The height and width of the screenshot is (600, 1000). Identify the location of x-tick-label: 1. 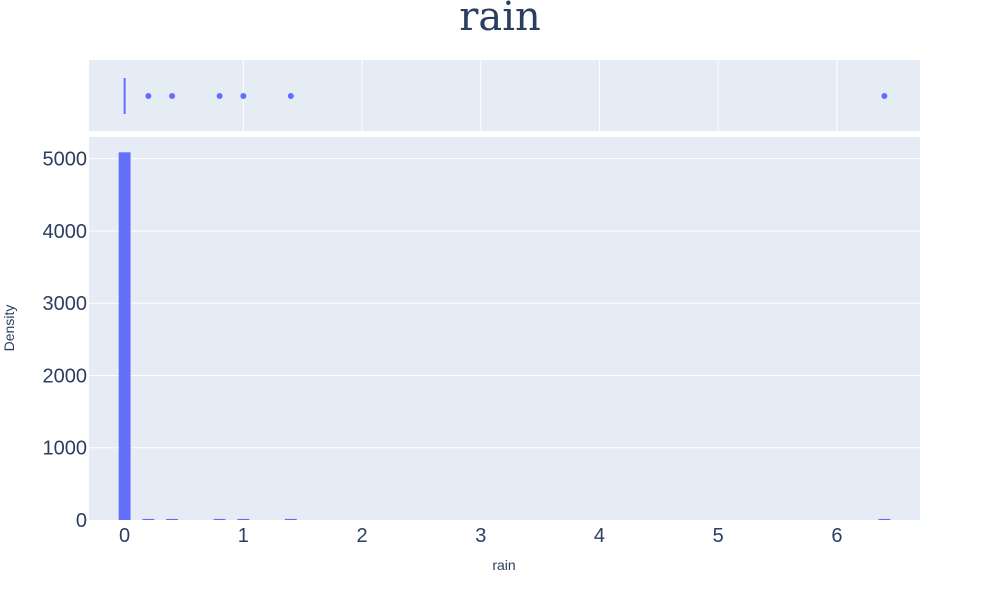
(243, 536).